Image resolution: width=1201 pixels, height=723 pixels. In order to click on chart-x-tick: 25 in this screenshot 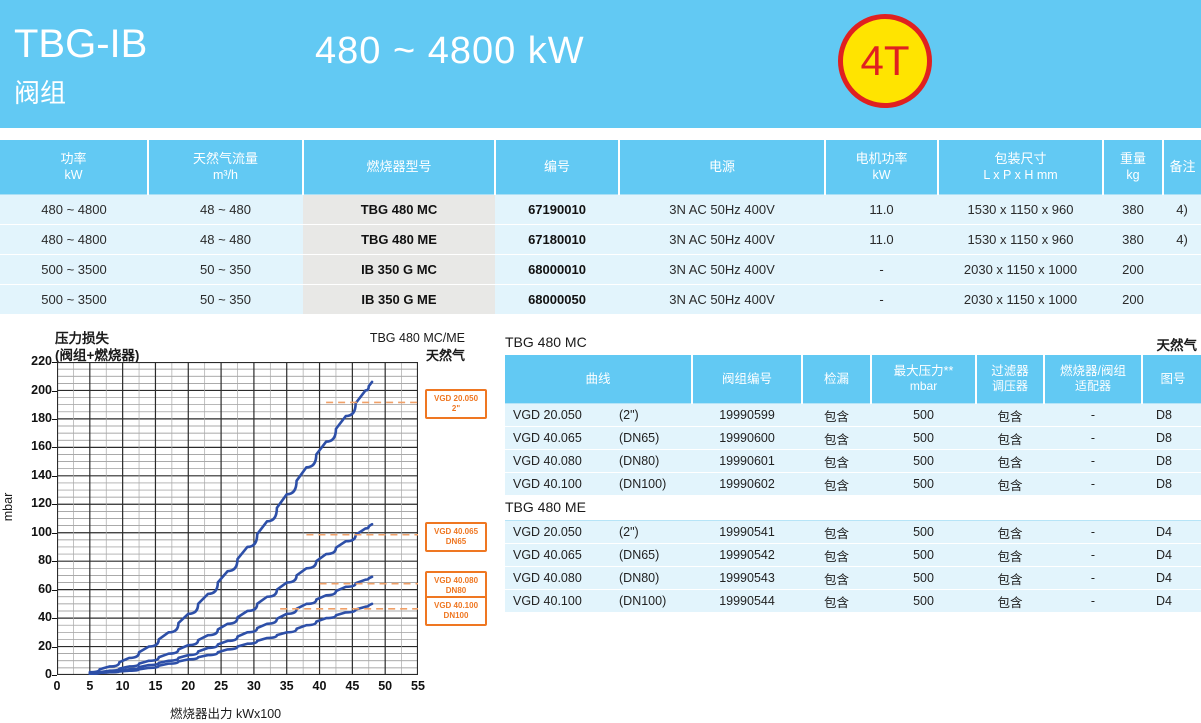, I will do `click(221, 686)`.